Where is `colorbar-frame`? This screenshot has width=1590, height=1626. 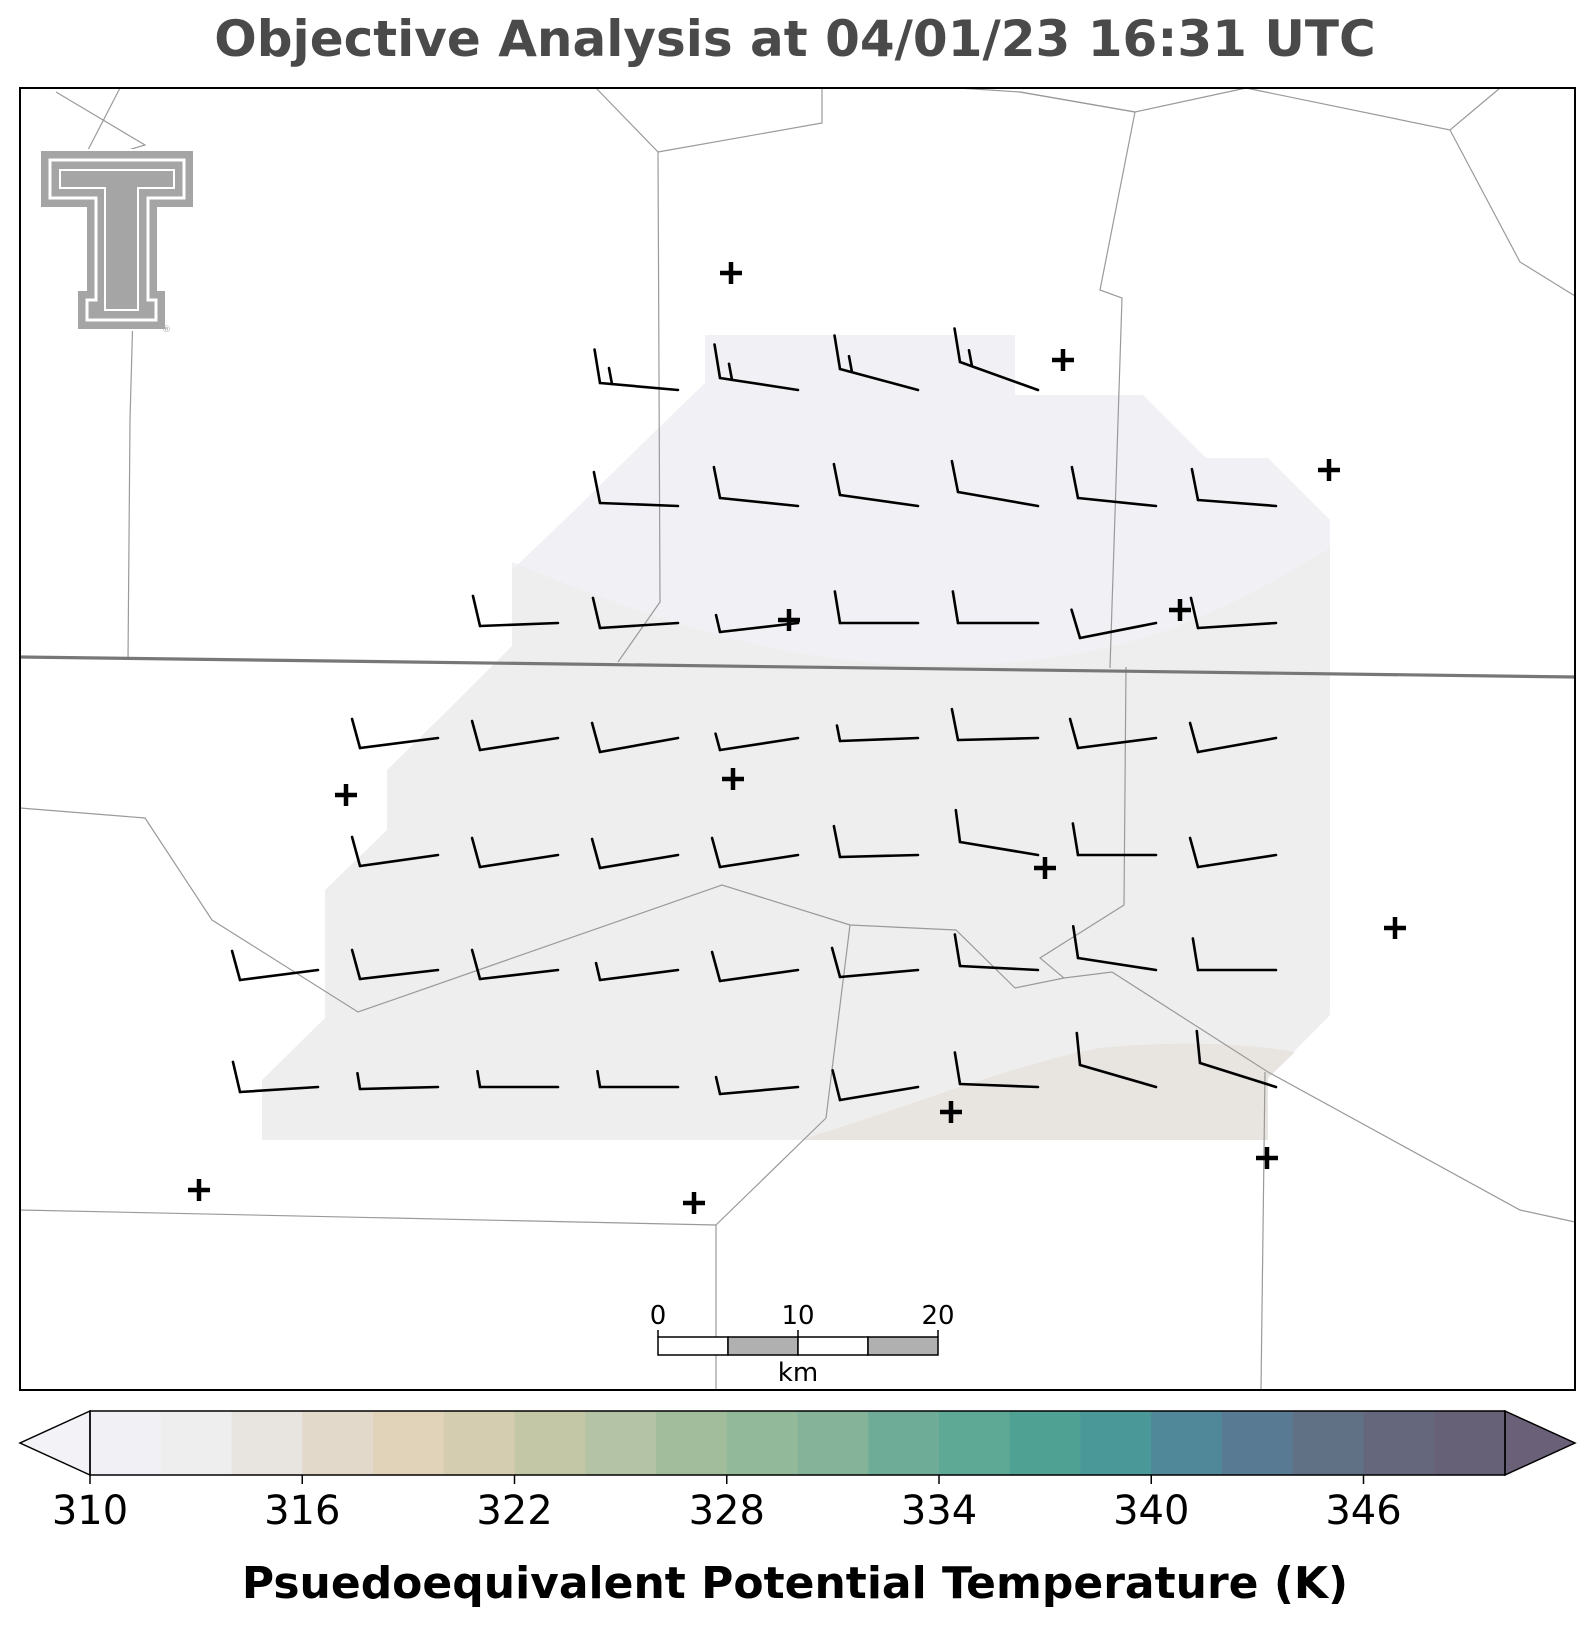 colorbar-frame is located at coordinates (797, 1443).